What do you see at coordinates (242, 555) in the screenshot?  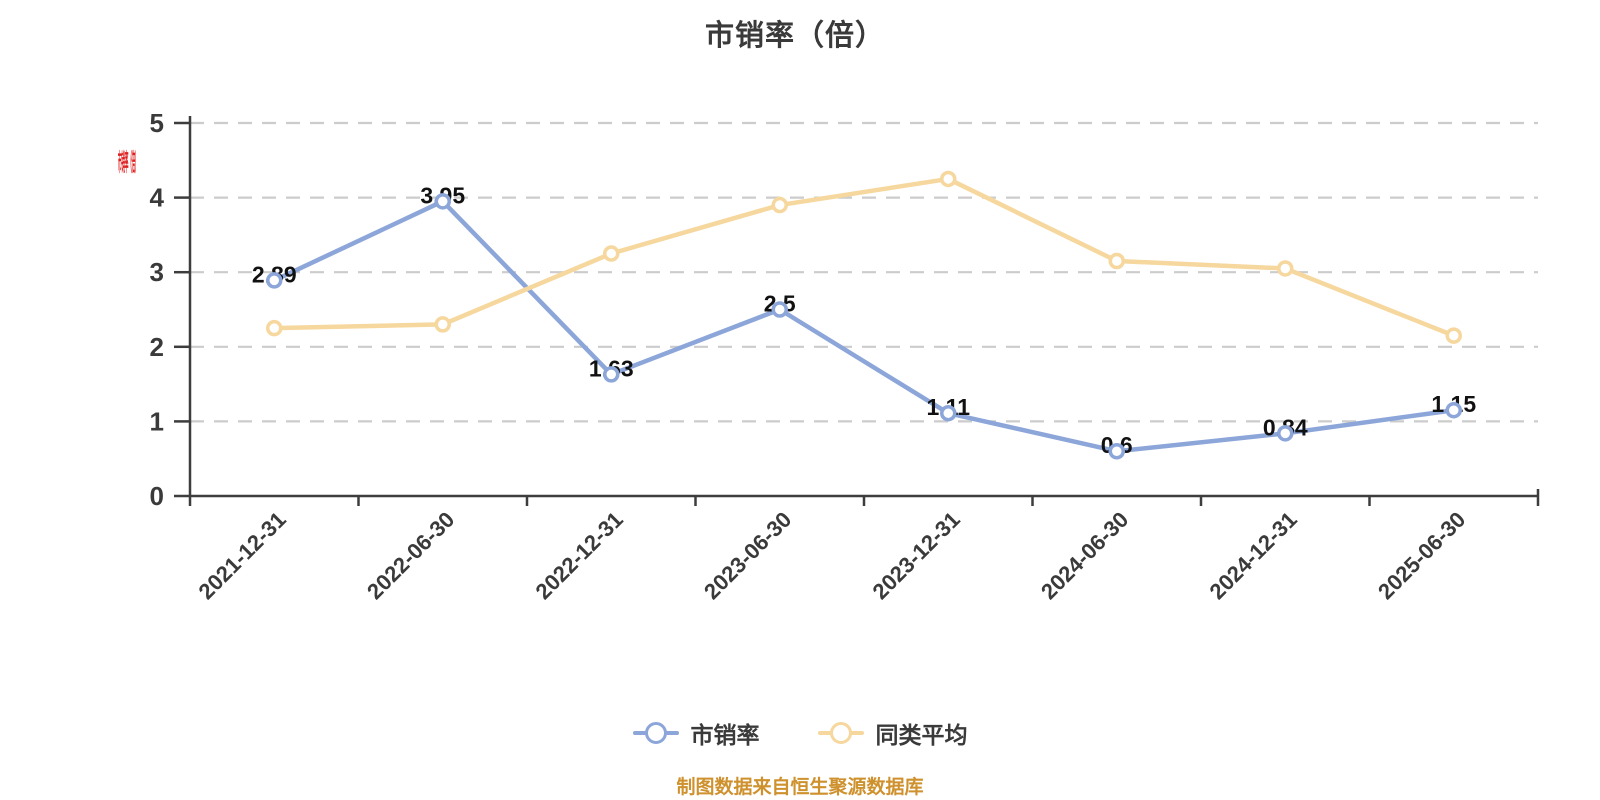 I see `x-axis-label: 2021-12-31` at bounding box center [242, 555].